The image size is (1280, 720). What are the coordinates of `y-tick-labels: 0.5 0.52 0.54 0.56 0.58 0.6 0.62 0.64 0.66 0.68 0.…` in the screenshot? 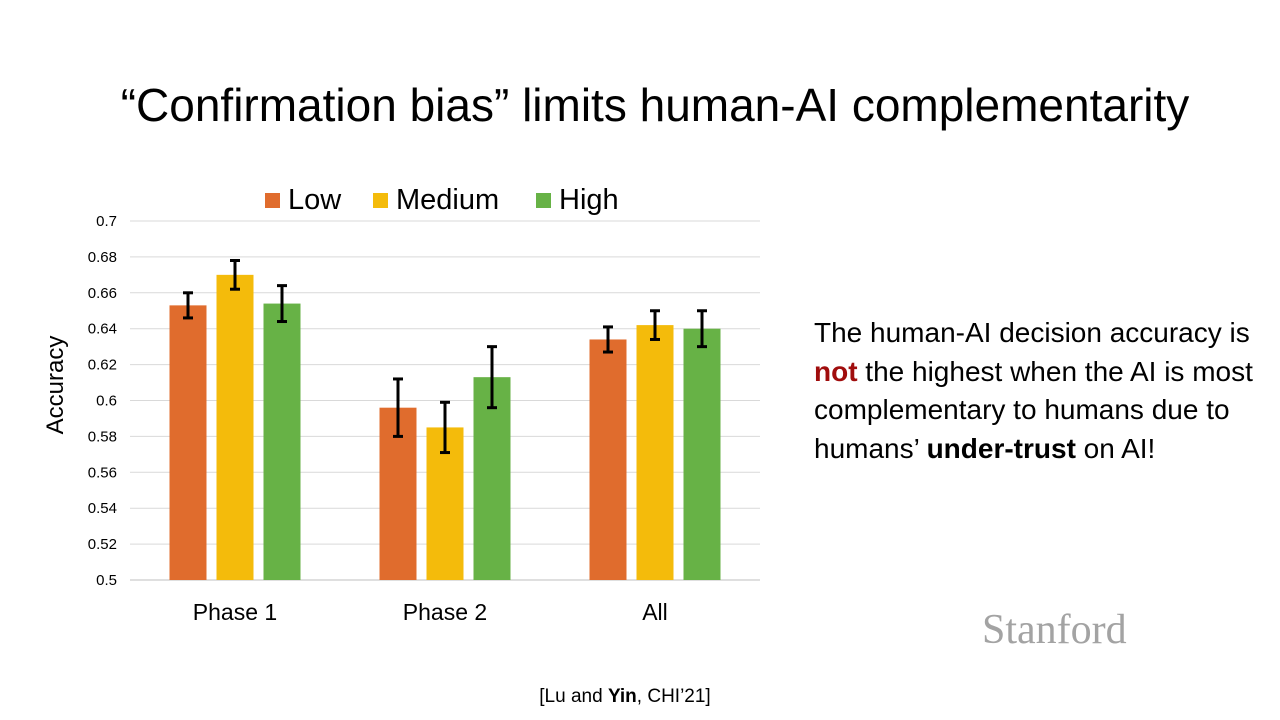 It's located at (102, 401).